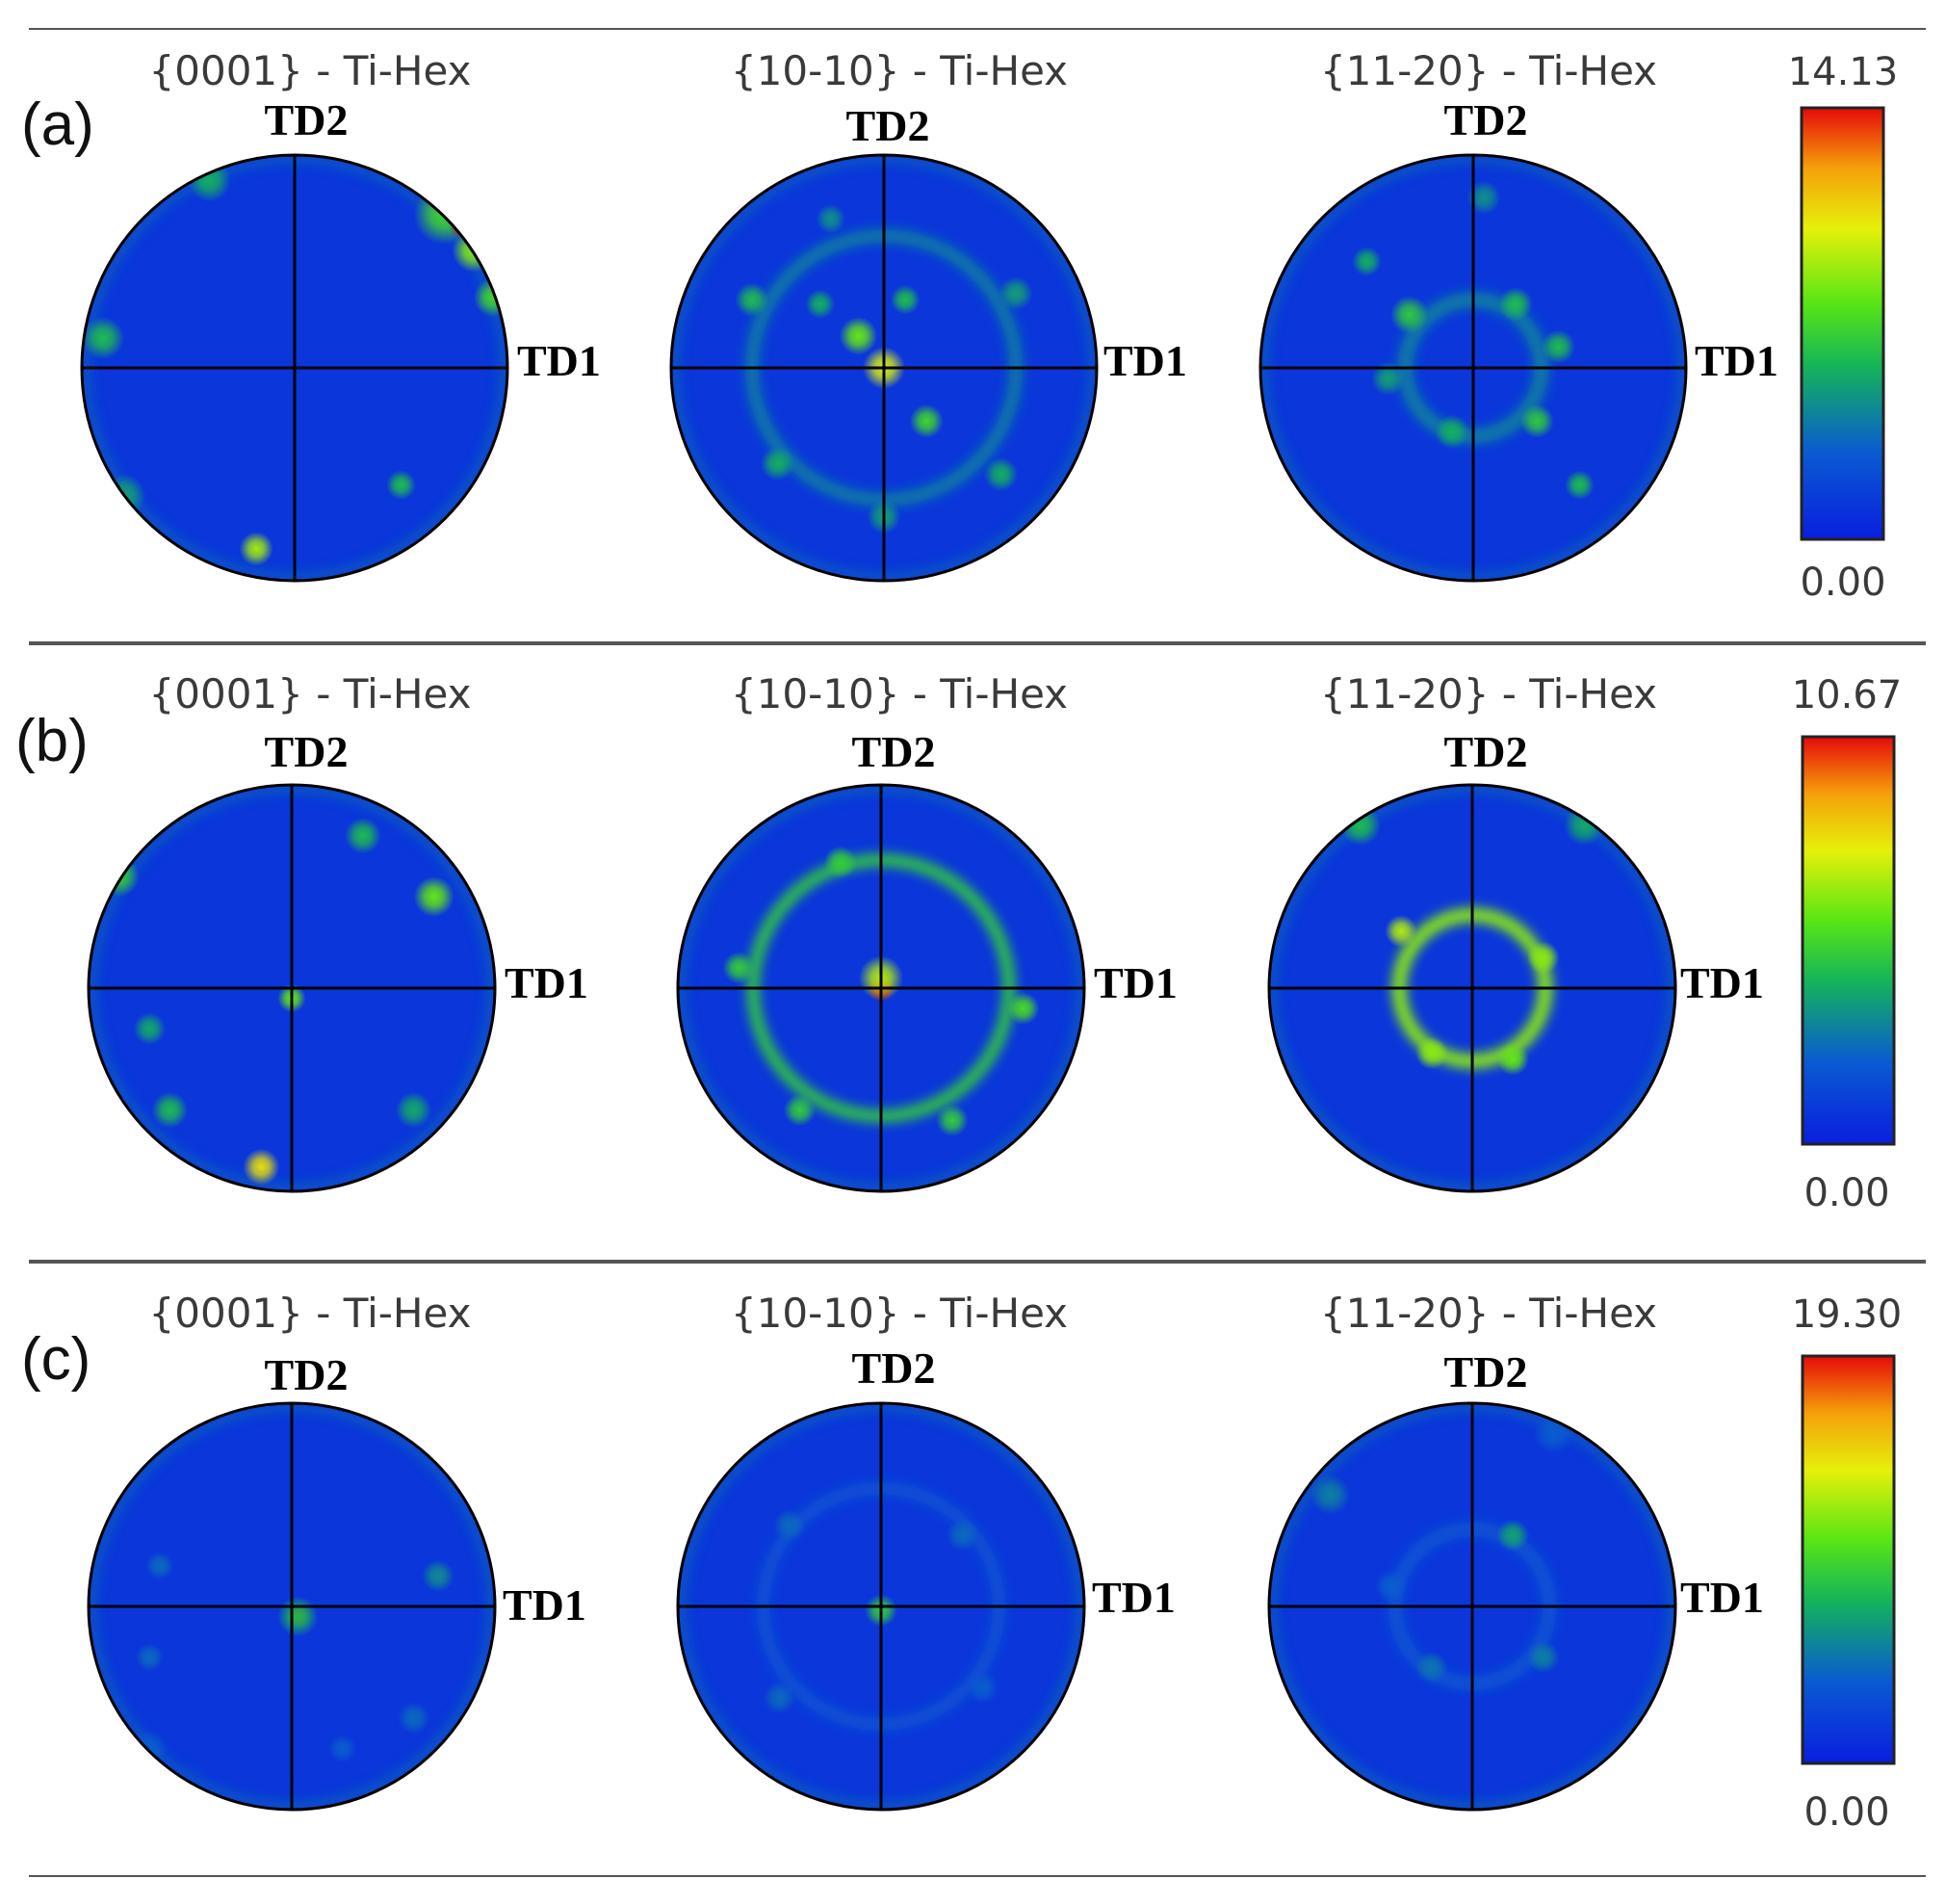  I want to click on panel-label: (b), so click(52, 741).